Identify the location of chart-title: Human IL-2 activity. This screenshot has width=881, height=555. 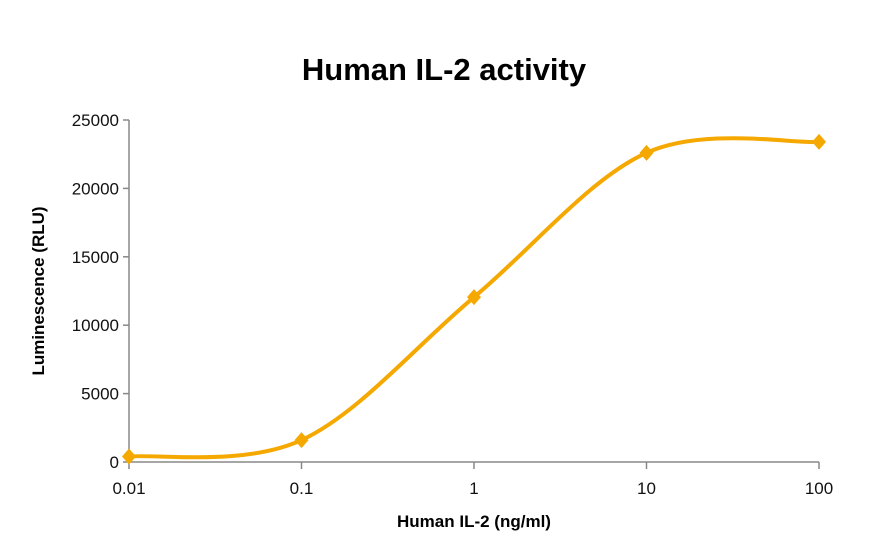
(444, 69).